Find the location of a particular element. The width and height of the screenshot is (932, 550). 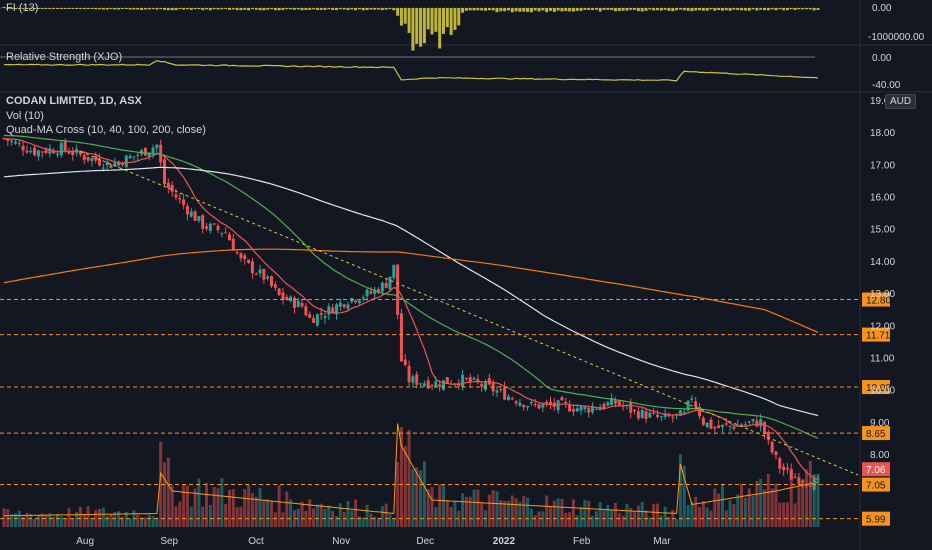

rs-tick: -40.00 is located at coordinates (886, 85).